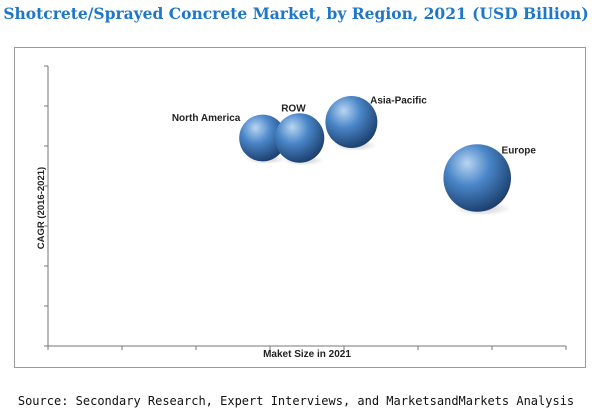 The width and height of the screenshot is (592, 418). Describe the element at coordinates (41, 208) in the screenshot. I see `y-axis-label: CAGR (2016-2021)` at that location.